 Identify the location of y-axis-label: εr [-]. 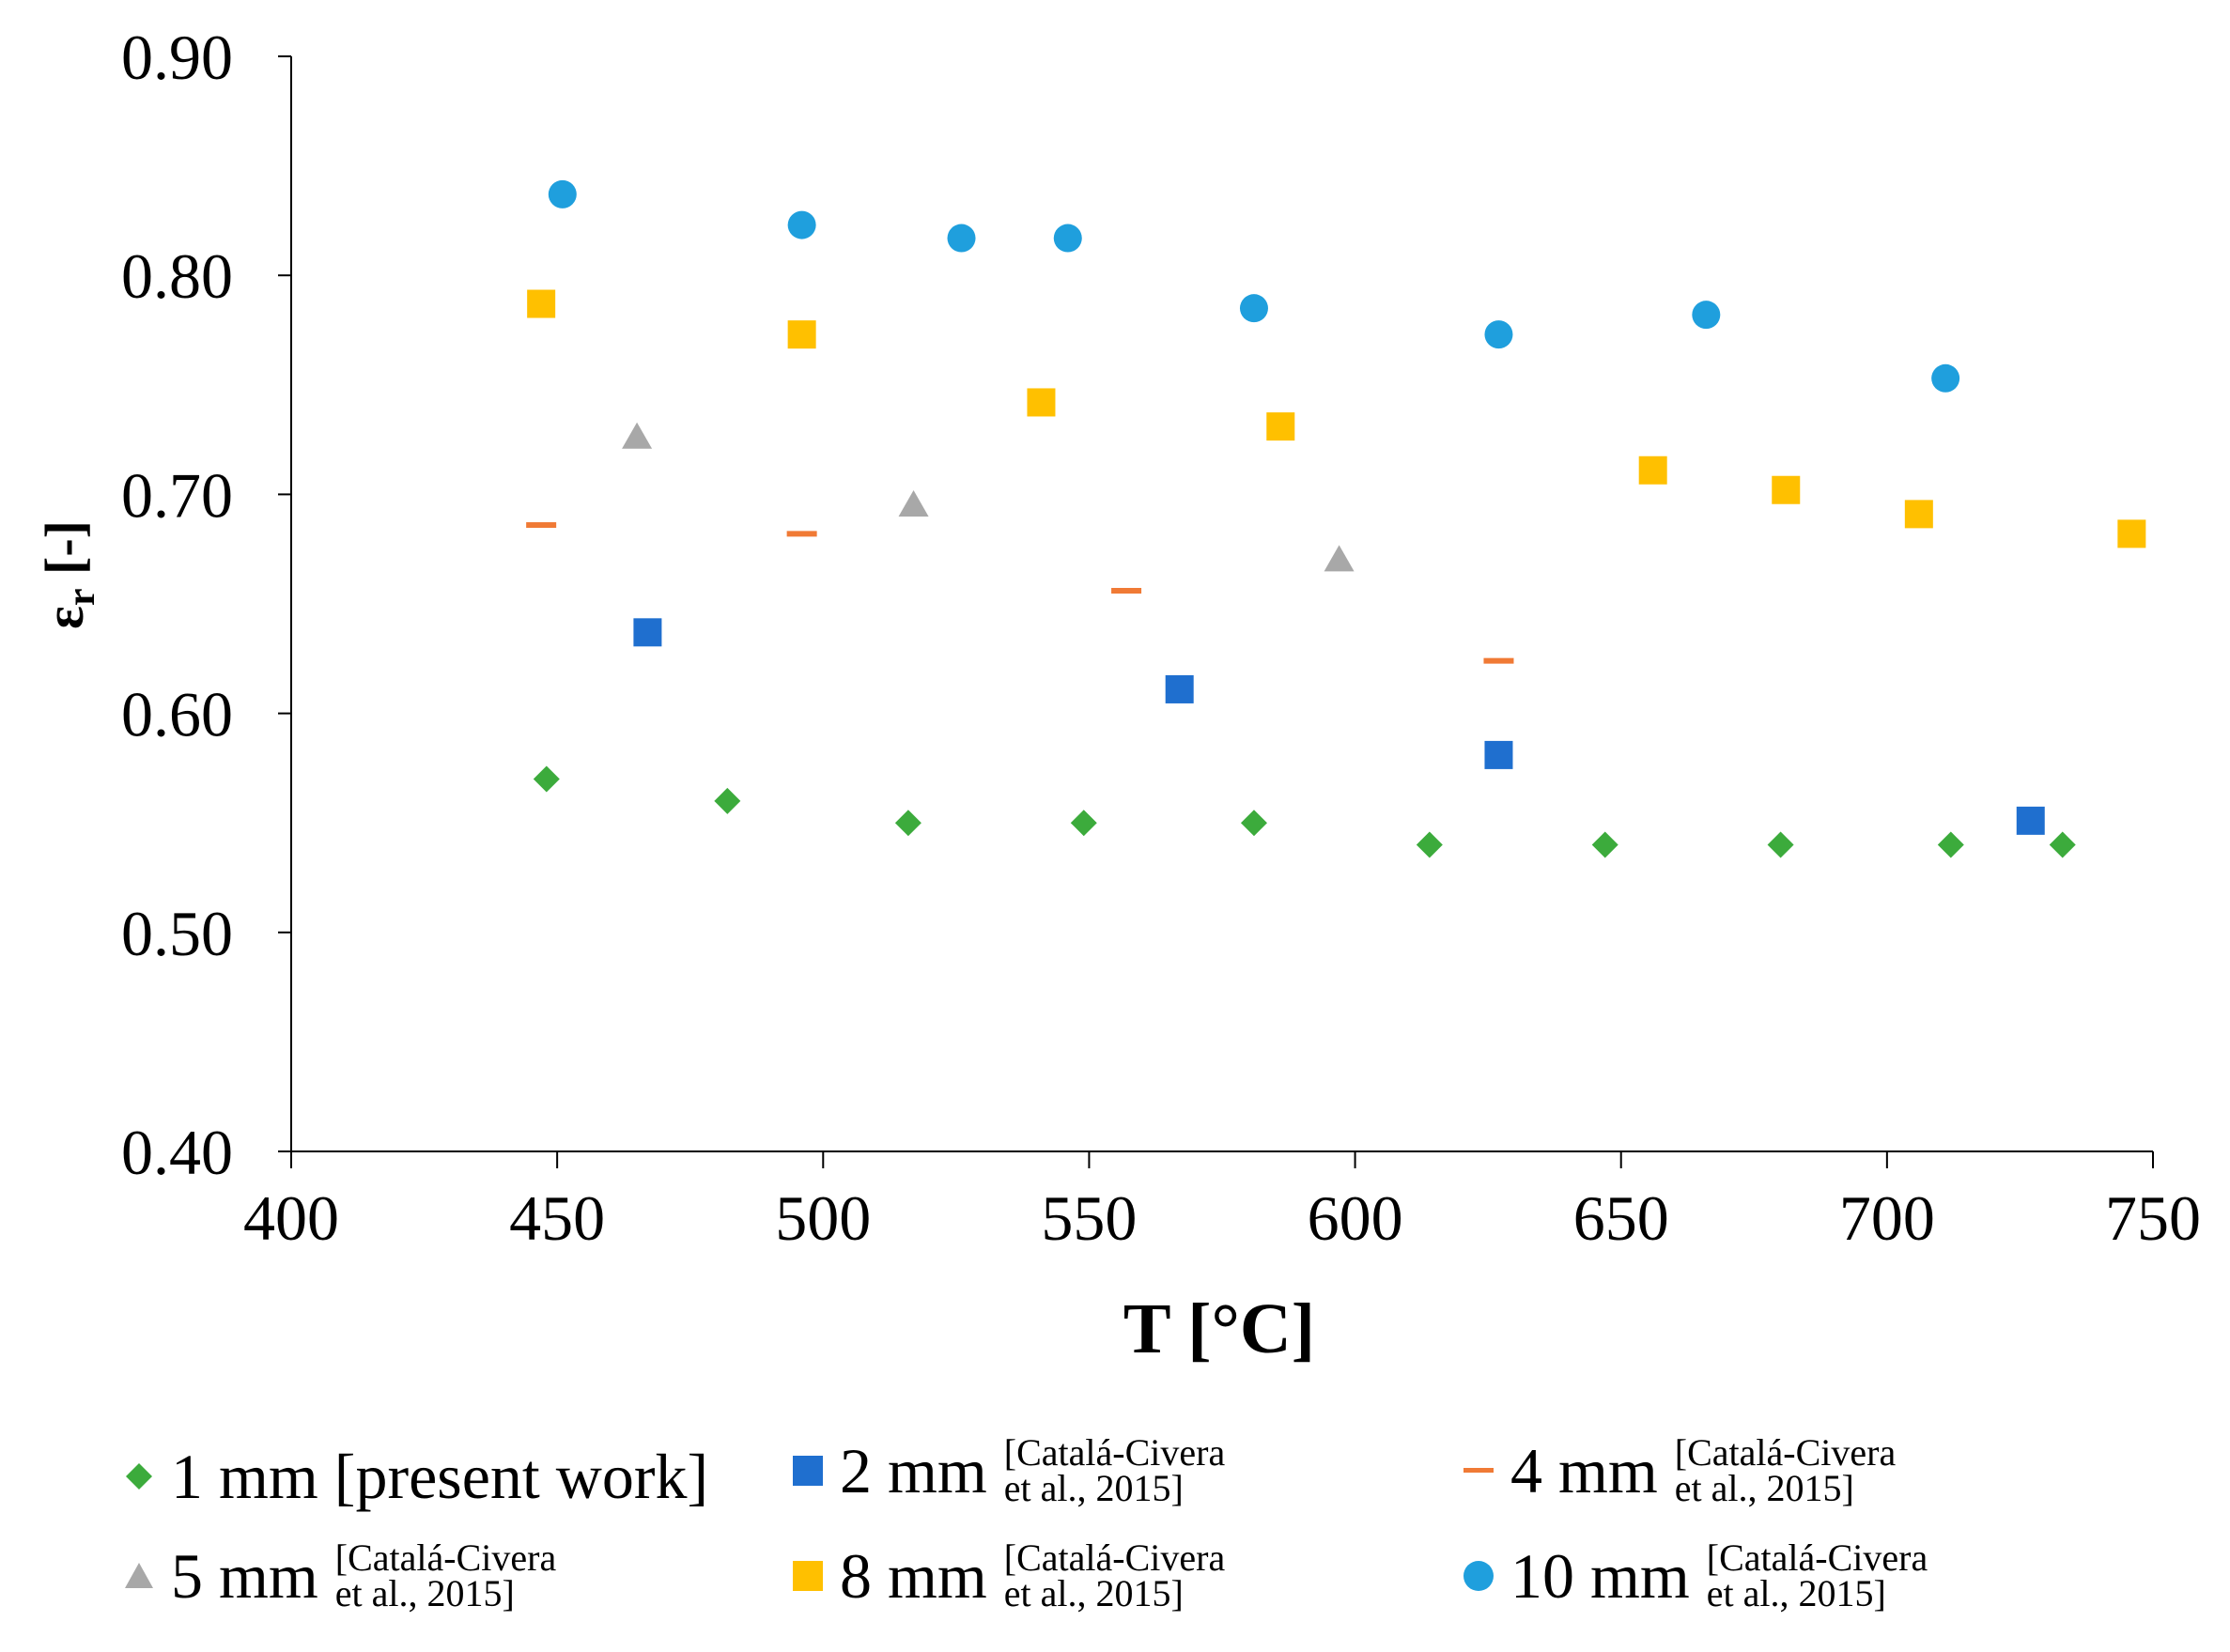
(68, 574).